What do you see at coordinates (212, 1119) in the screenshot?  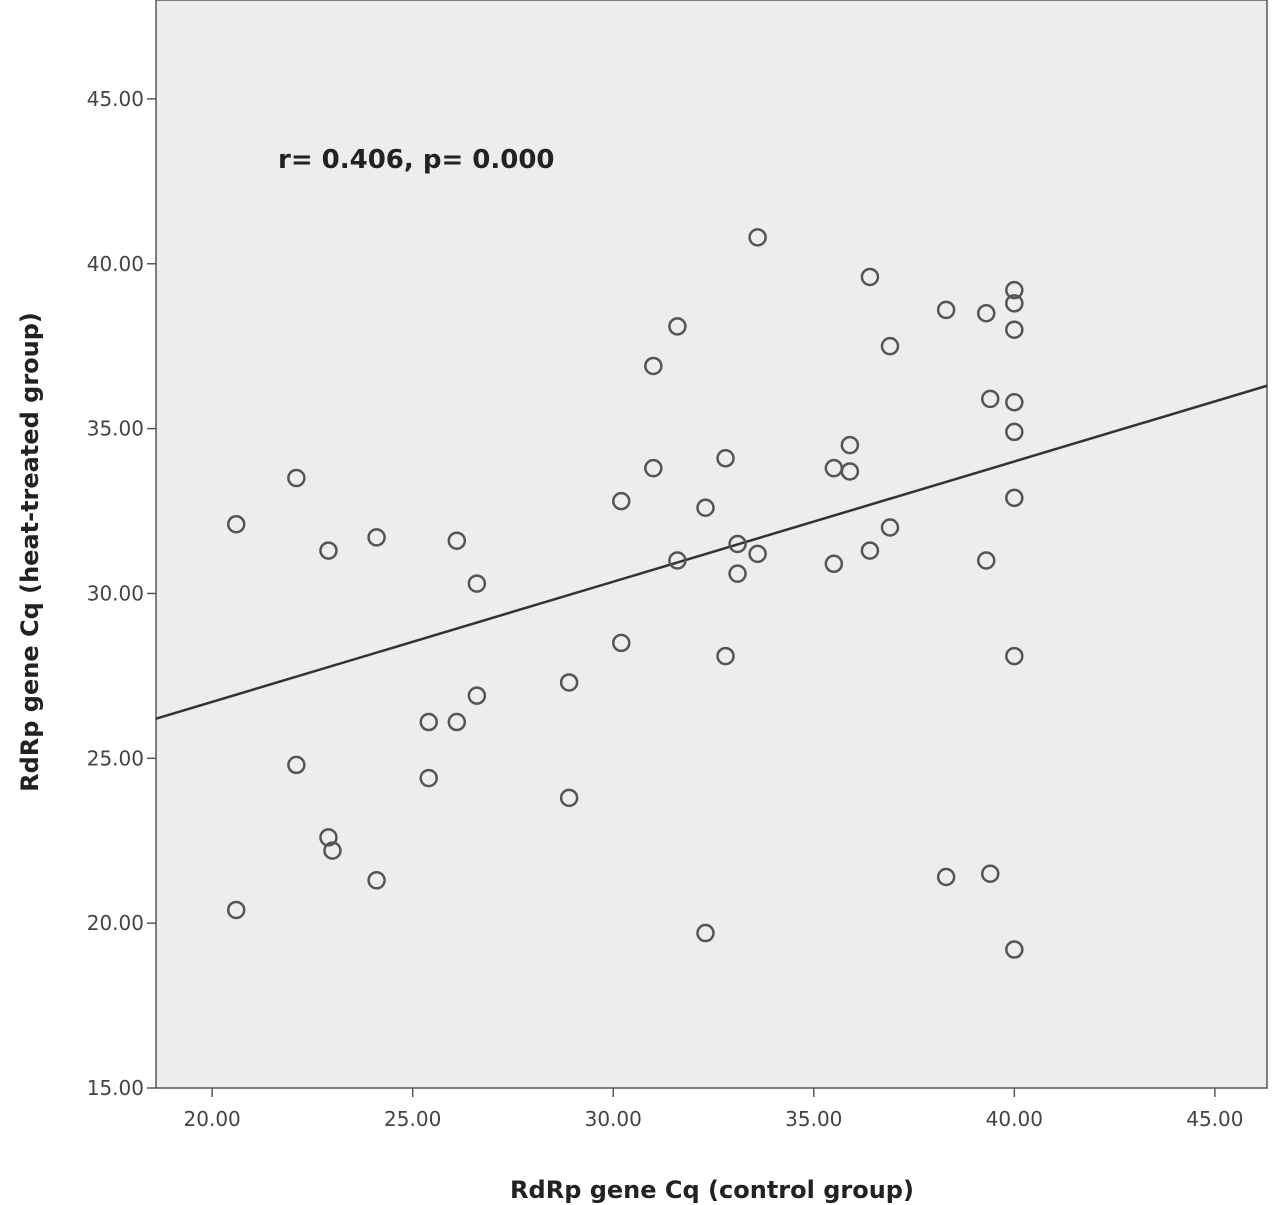 I see `x-tick-label: 20.00` at bounding box center [212, 1119].